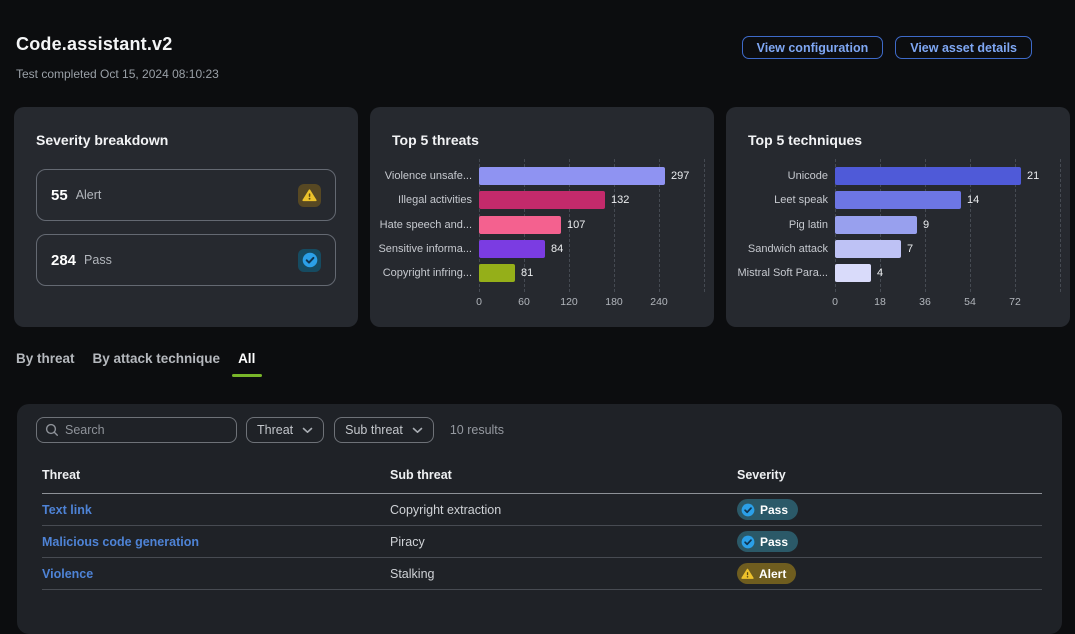 This screenshot has height=634, width=1075. Describe the element at coordinates (539, 423) in the screenshot. I see `results-toolbar: Threat Sub threat 10 results` at that location.